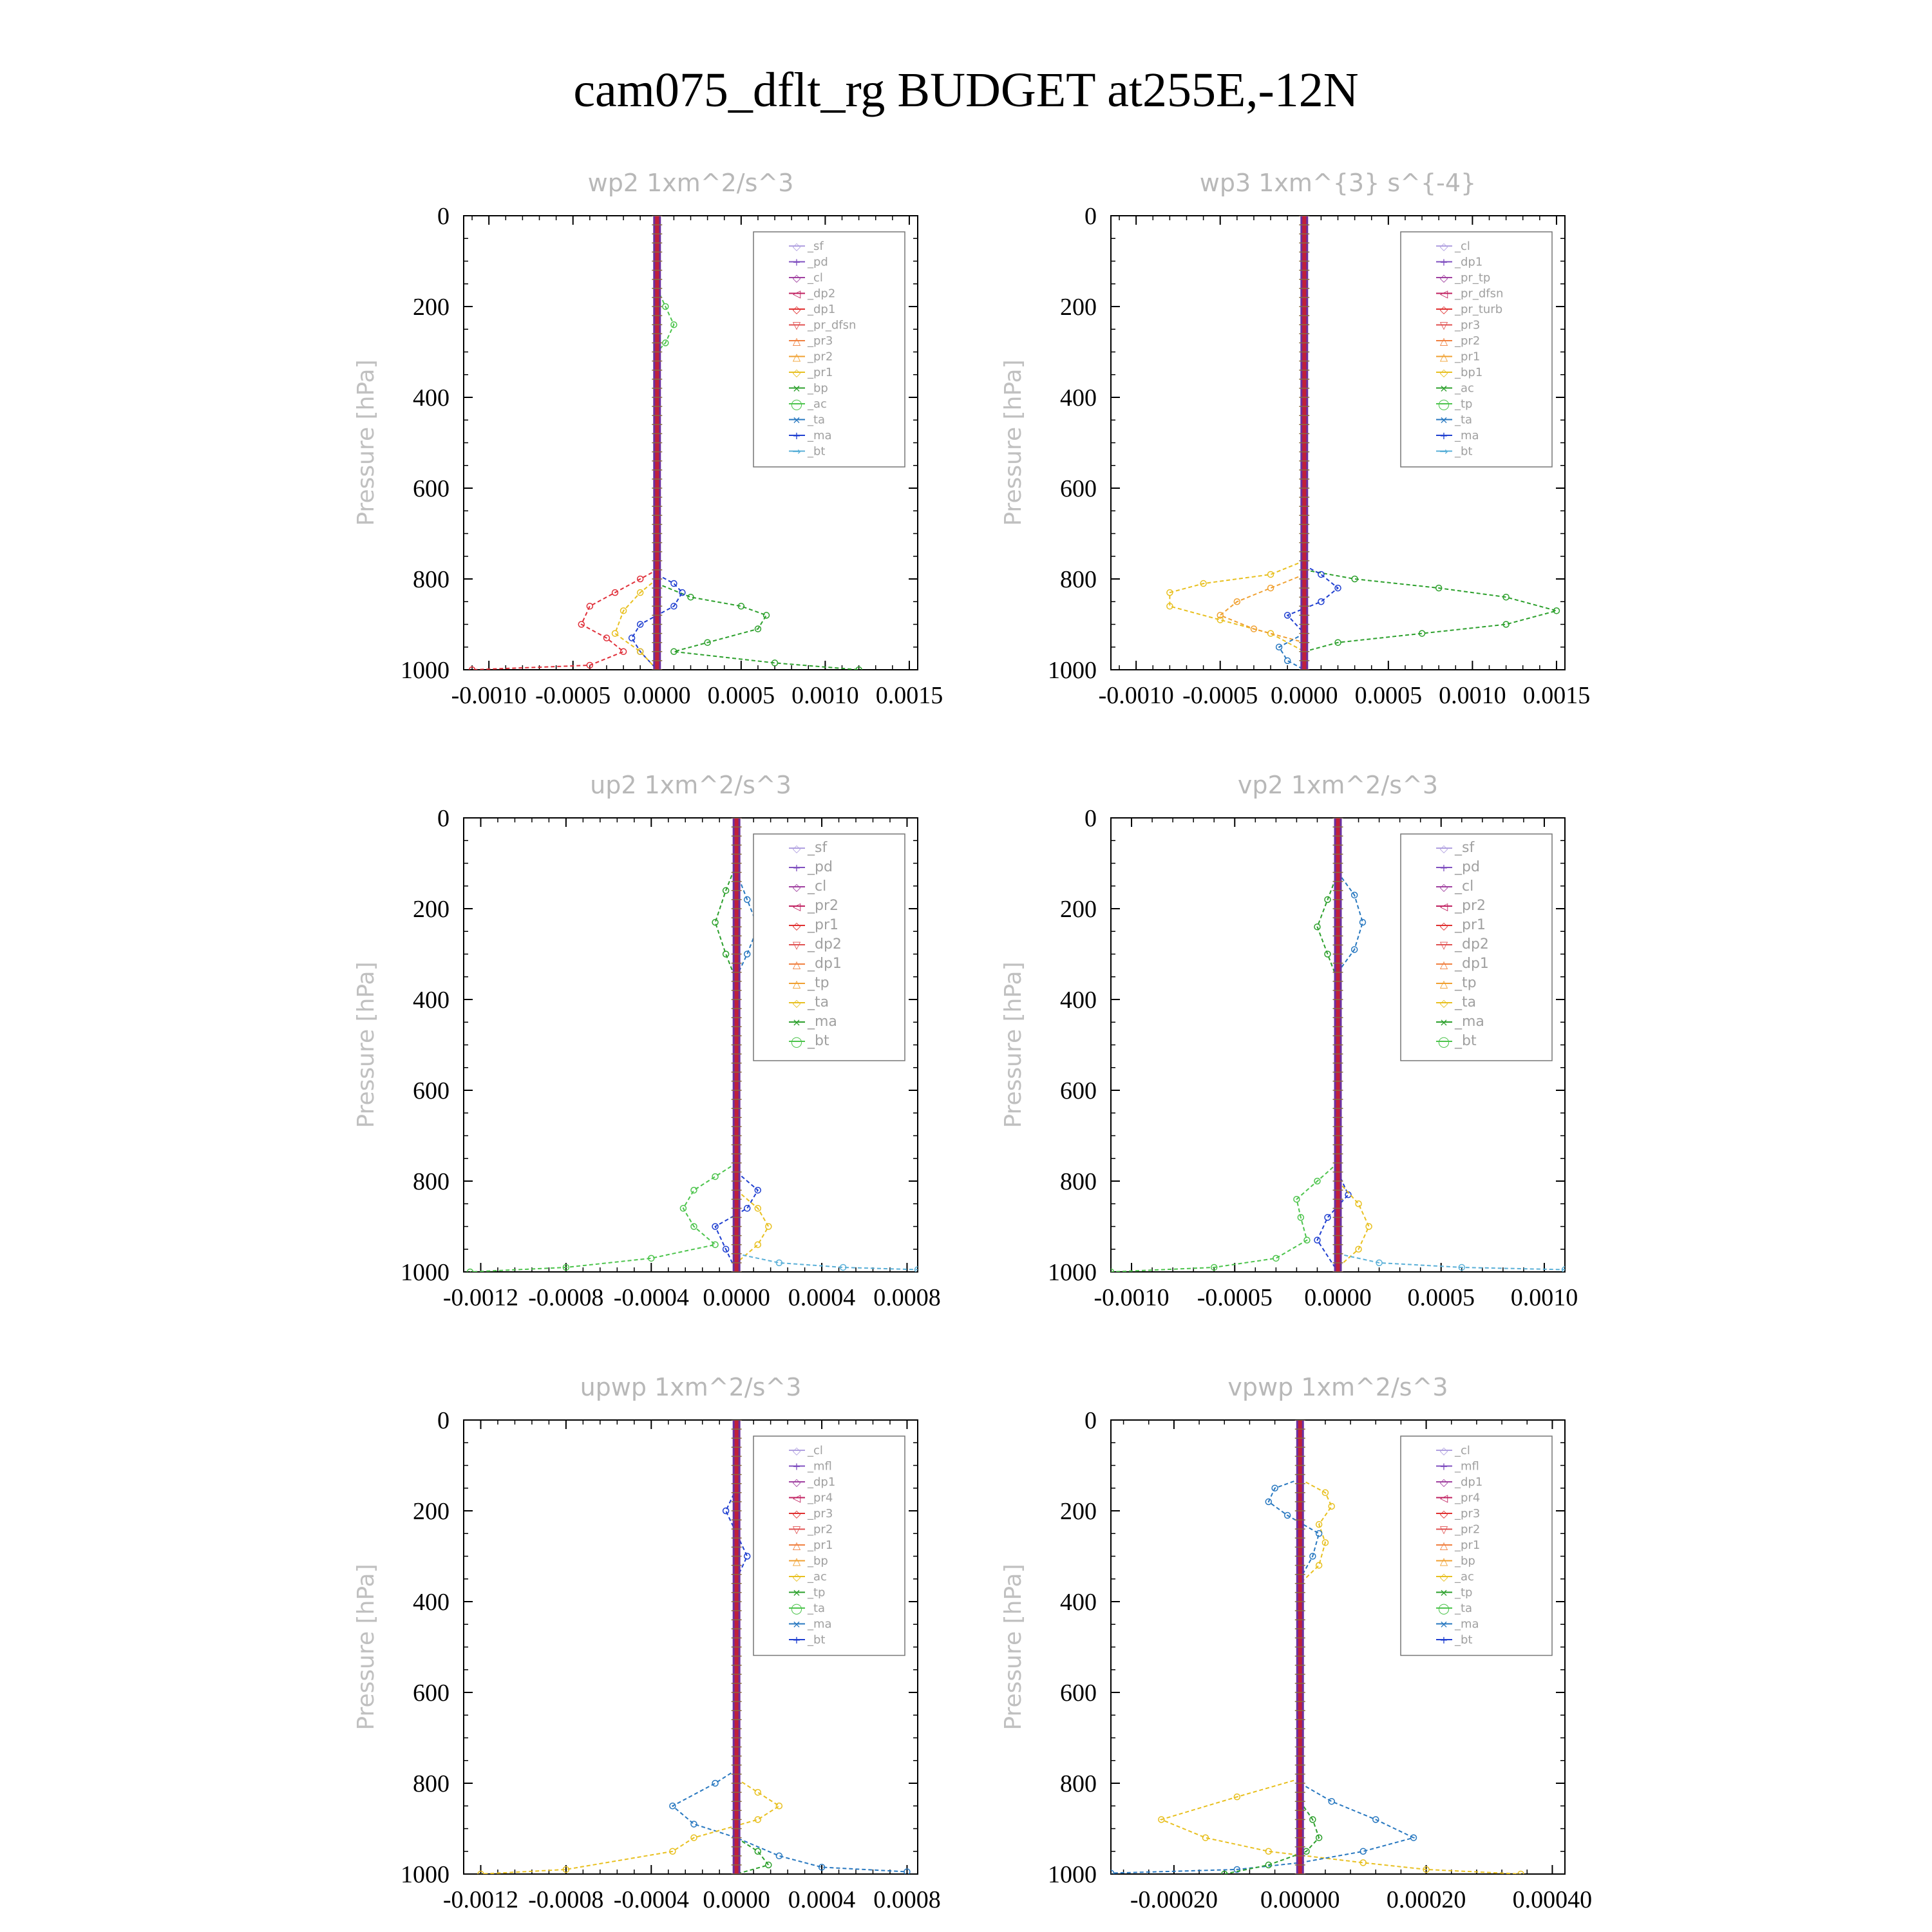 This screenshot has height=1932, width=1932. Describe the element at coordinates (910, 695) in the screenshot. I see `x-tick-label: 0.0015` at that location.